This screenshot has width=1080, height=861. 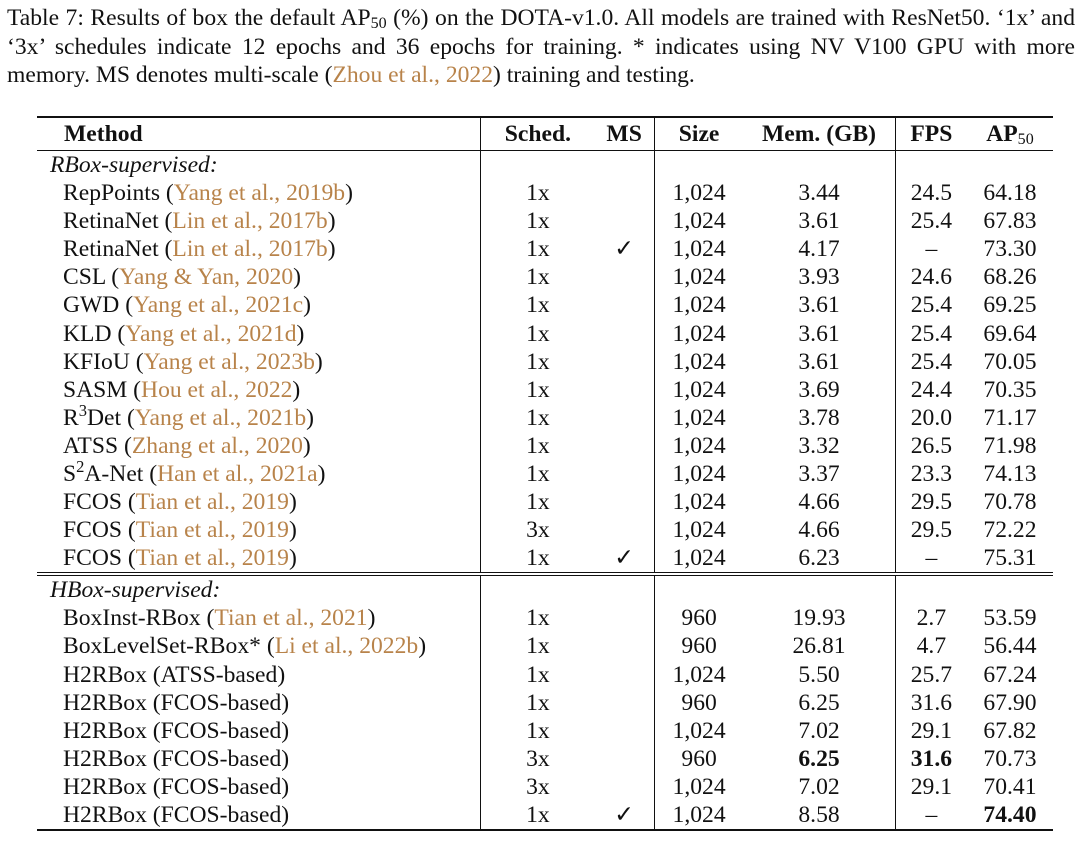 I want to click on citation-link: Yang et al., 2021c, so click(x=218, y=305).